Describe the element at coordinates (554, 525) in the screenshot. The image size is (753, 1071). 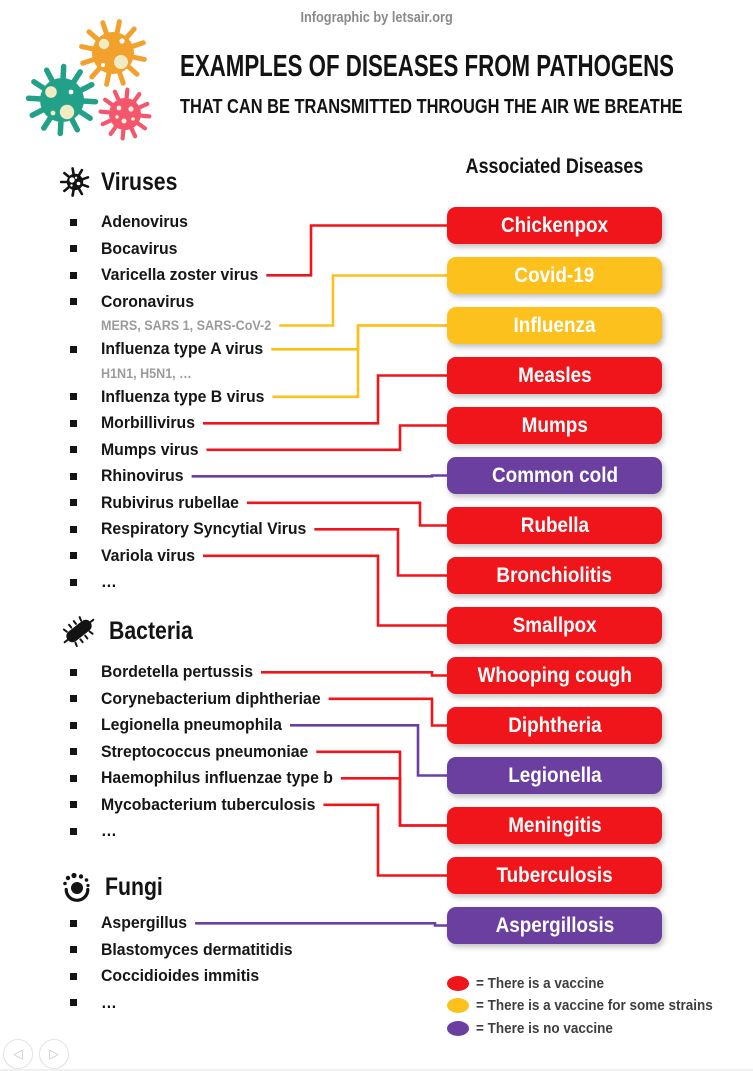
I see `disease-badge-rubella: Rubella` at that location.